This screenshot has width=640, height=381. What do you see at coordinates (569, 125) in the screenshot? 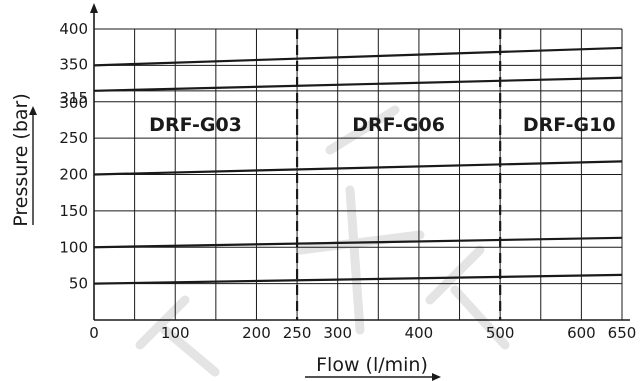
I see `zone-label: DRF-G10` at bounding box center [569, 125].